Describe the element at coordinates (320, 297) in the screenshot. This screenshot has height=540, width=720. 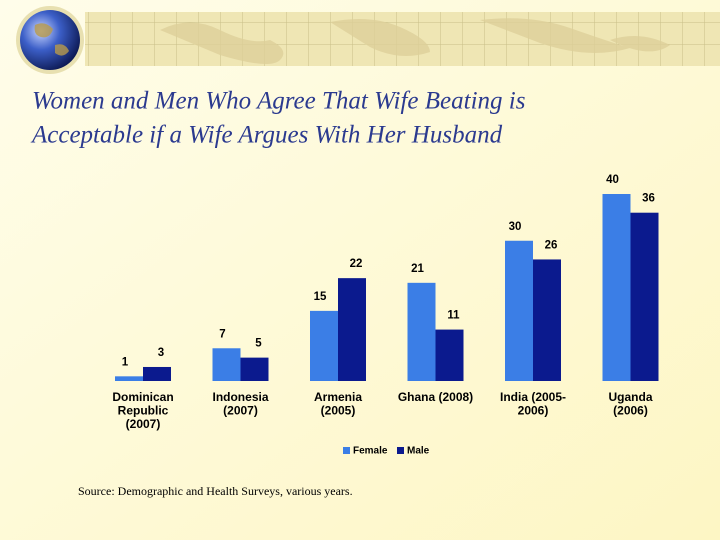
I see `data-label: 15` at that location.